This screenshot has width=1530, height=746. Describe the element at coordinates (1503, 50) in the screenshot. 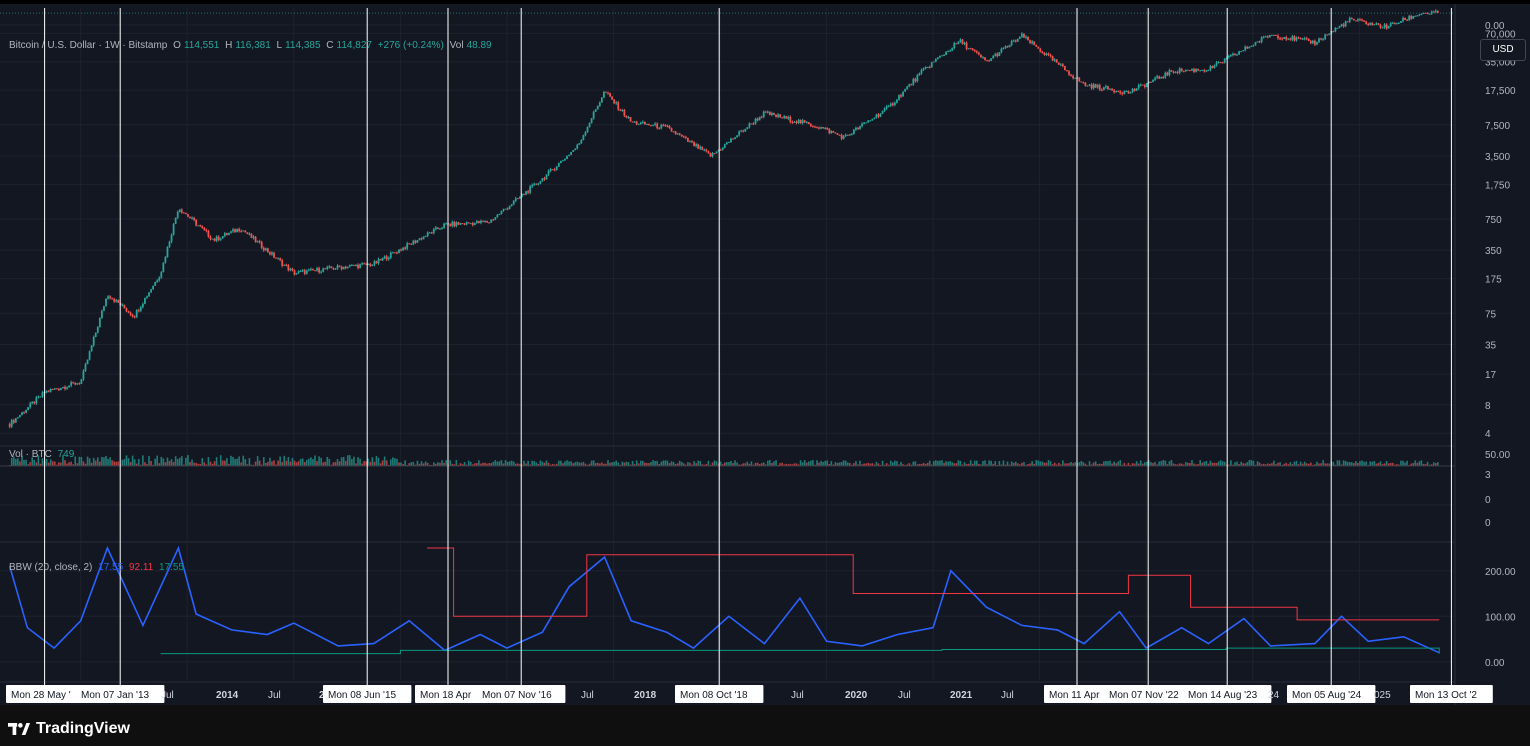

I see `currency-button: USD` at that location.